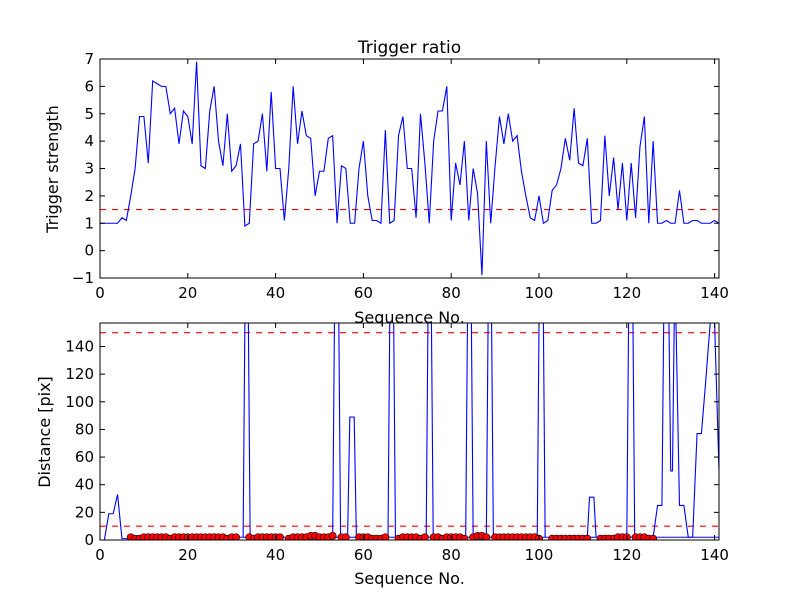 Image resolution: width=800 pixels, height=600 pixels. Describe the element at coordinates (52, 169) in the screenshot. I see `y-axis-label: Trigger strength` at that location.